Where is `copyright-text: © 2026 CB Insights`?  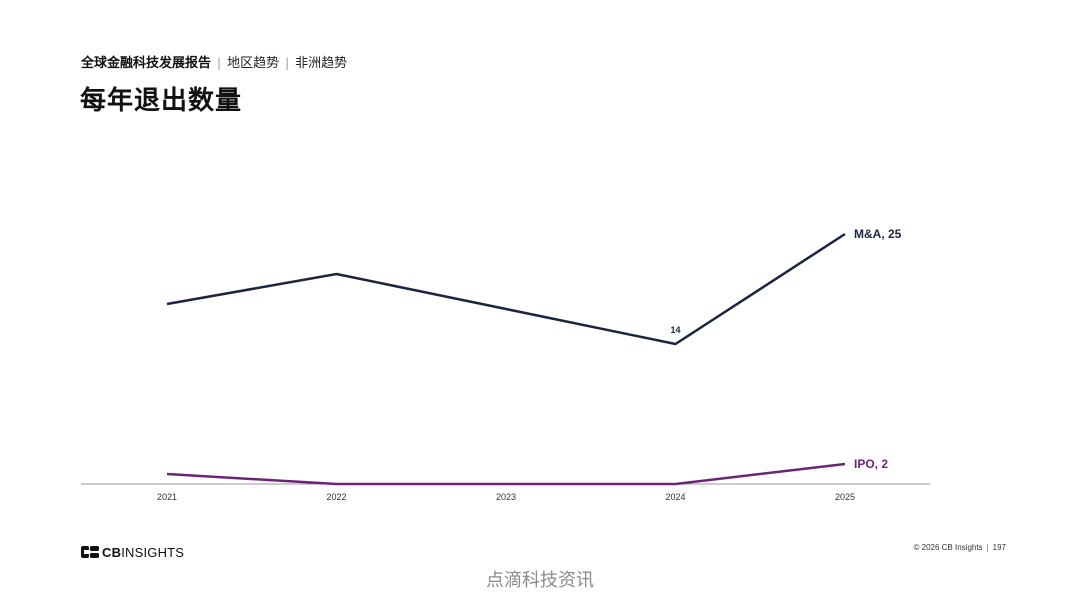
copyright-text: © 2026 CB Insights is located at coordinates (948, 547).